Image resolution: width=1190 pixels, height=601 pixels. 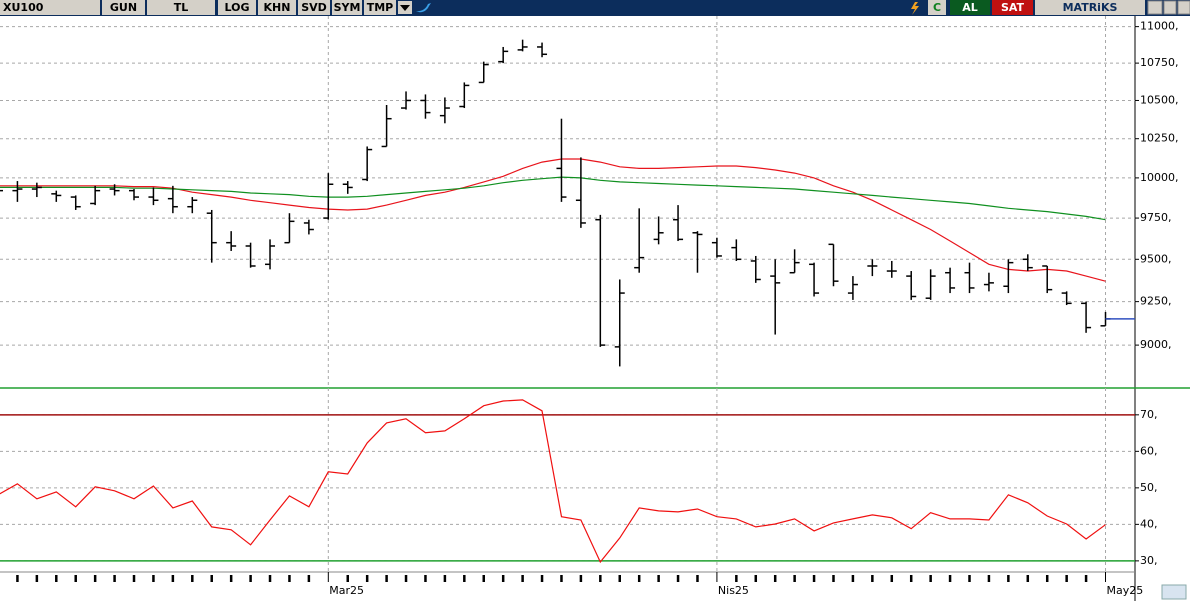 What do you see at coordinates (1159, 138) in the screenshot?
I see `y-tick-label: 10250,` at bounding box center [1159, 138].